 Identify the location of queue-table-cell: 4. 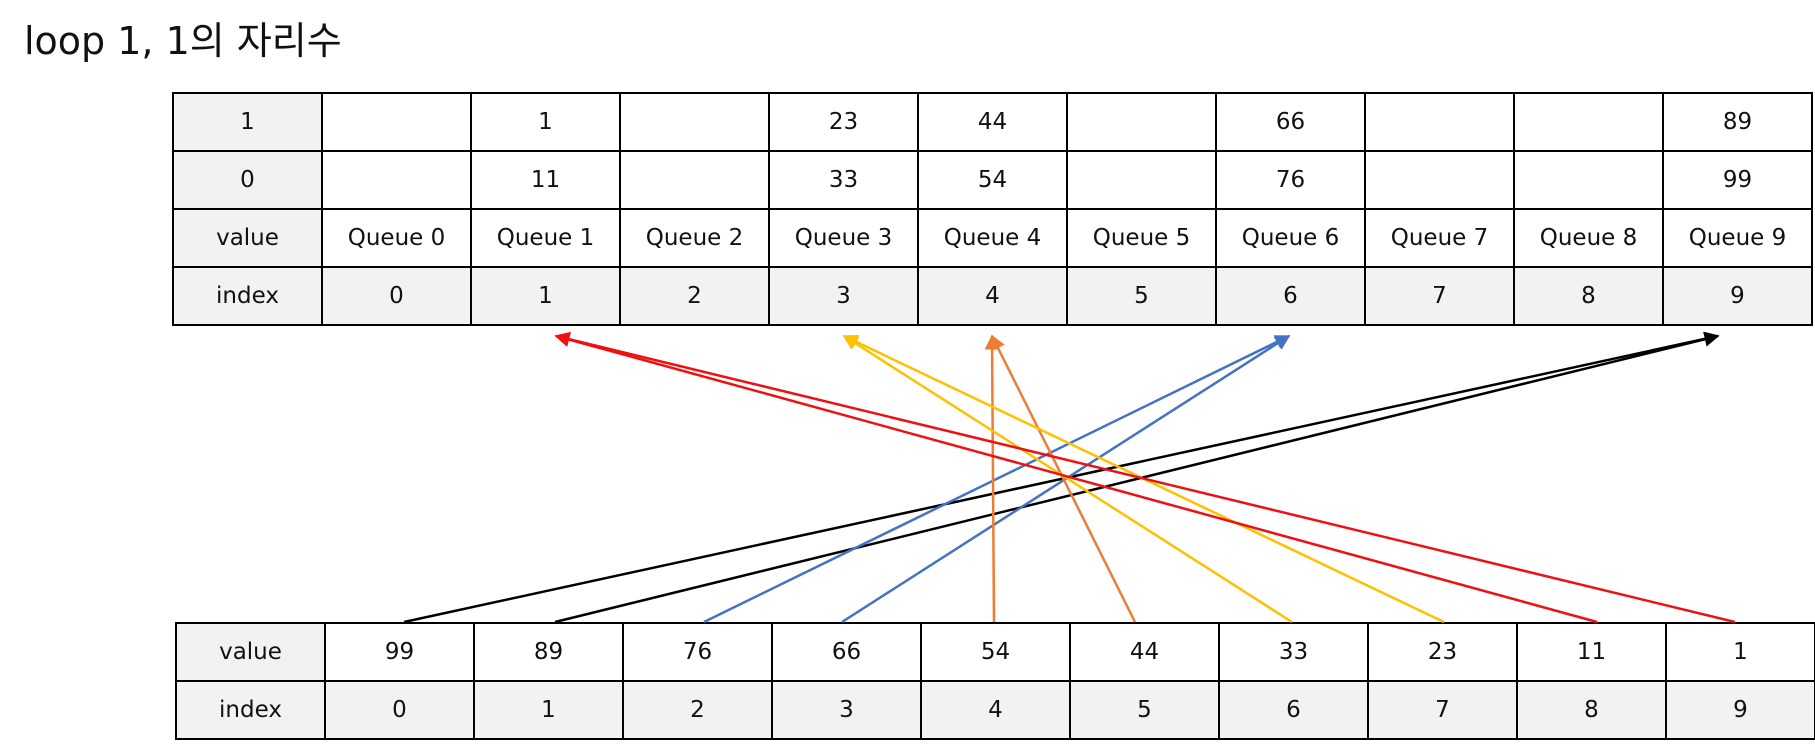
(992, 296).